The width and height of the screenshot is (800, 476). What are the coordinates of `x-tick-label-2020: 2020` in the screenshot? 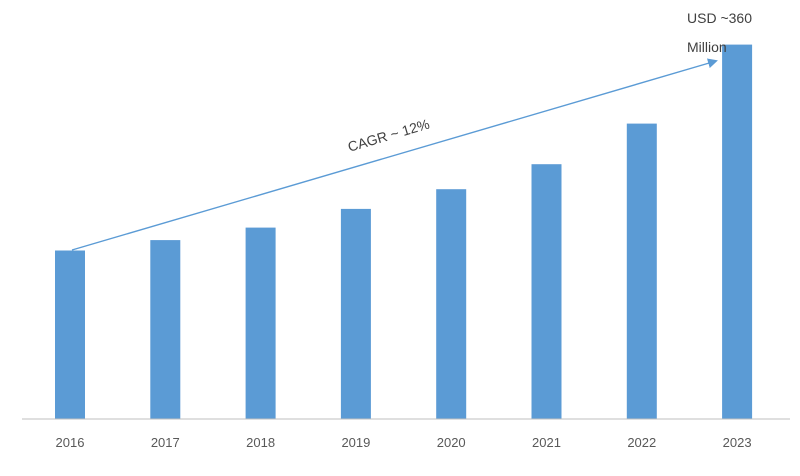 It's located at (451, 442).